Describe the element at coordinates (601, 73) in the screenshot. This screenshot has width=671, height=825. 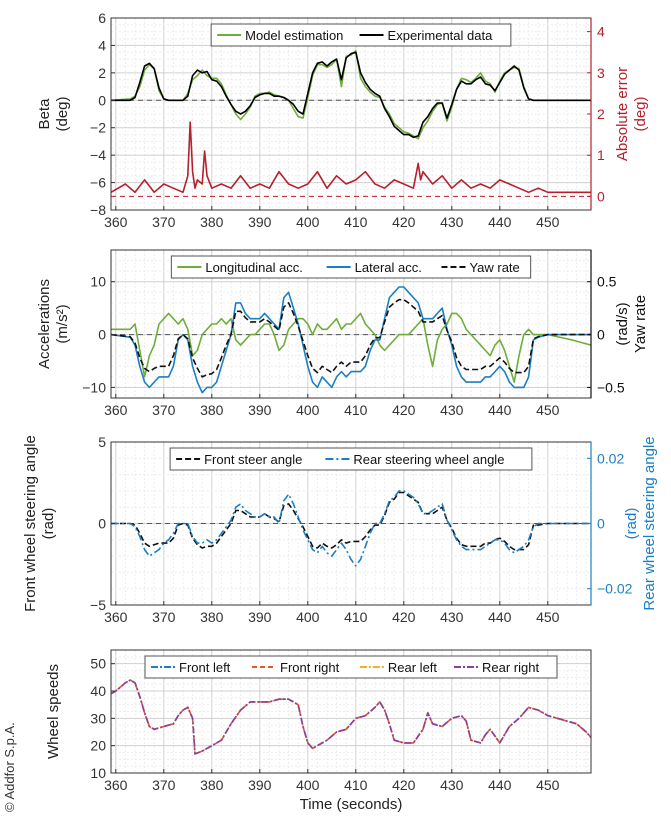
I see `y2-tick-label: 3` at that location.